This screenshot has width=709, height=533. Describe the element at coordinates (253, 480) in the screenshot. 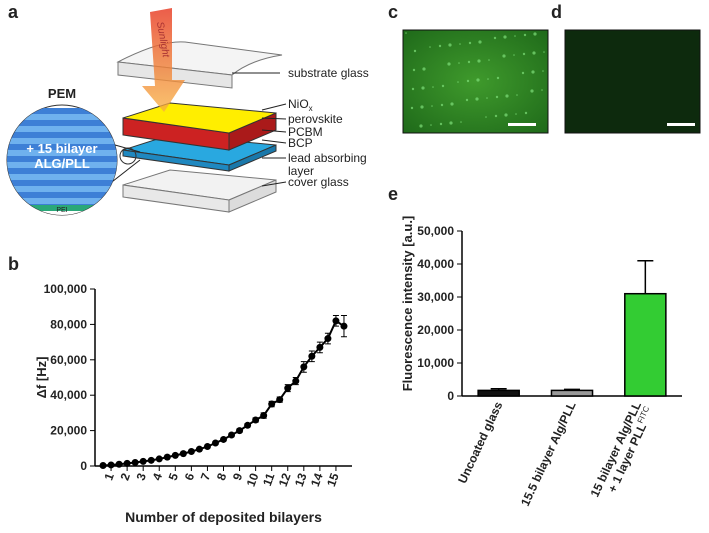

I see `x-tick-label: 10` at that location.